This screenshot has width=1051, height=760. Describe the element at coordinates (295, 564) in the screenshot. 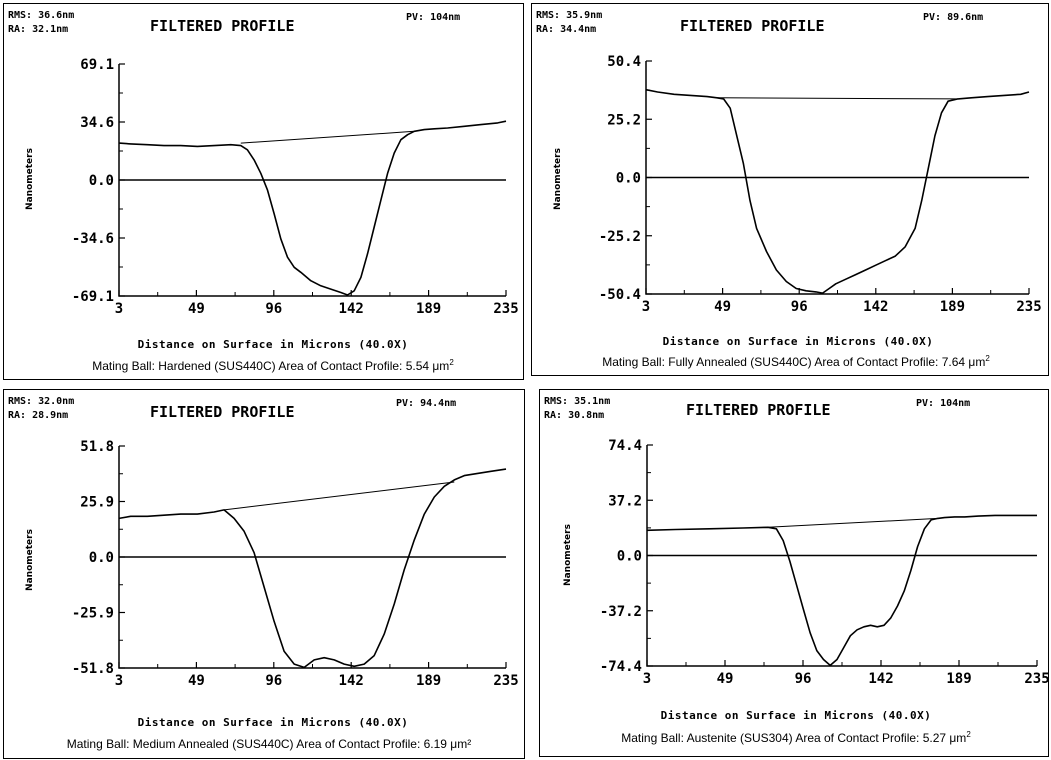

I see `plot-area: 51.8 25.9 0.0 -25.9 -51.83 49 96 142 189 235` at that location.